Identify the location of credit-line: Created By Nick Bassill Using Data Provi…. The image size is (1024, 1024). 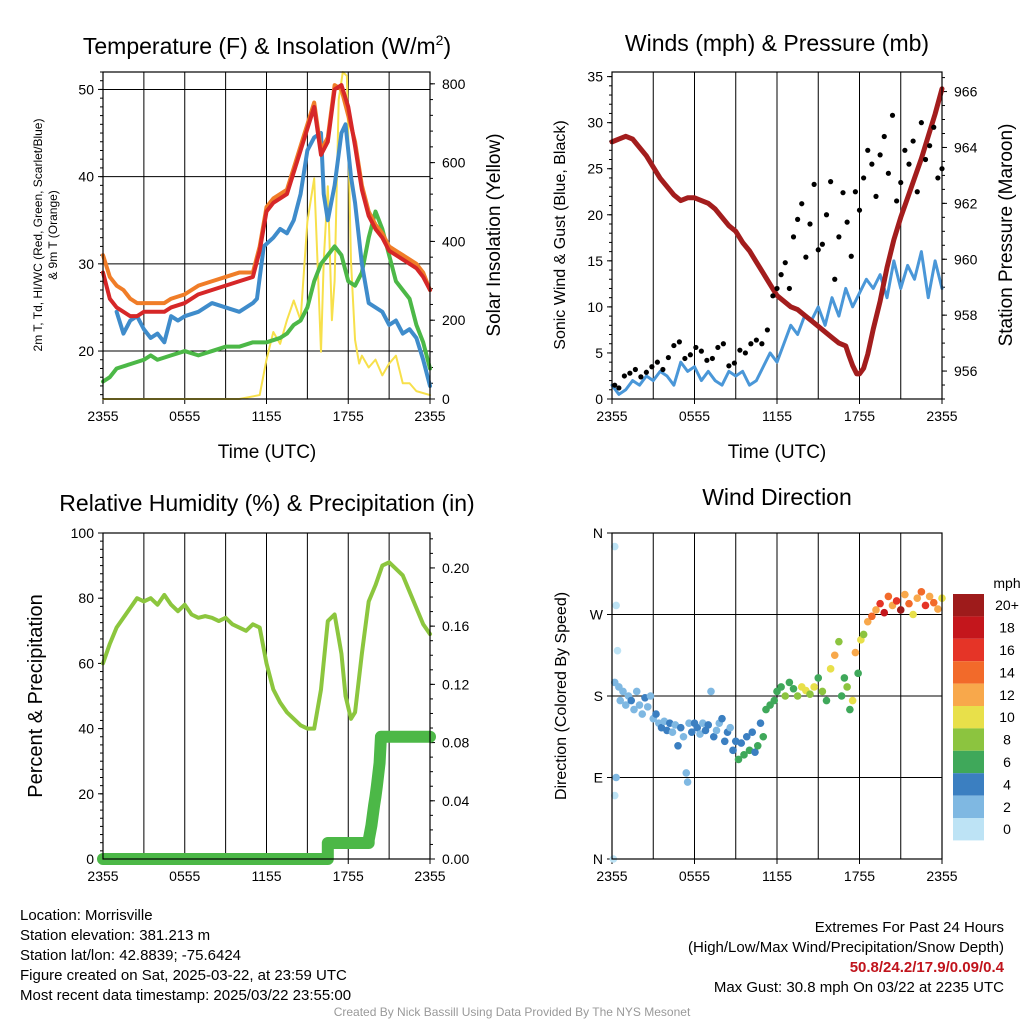
(512, 1012).